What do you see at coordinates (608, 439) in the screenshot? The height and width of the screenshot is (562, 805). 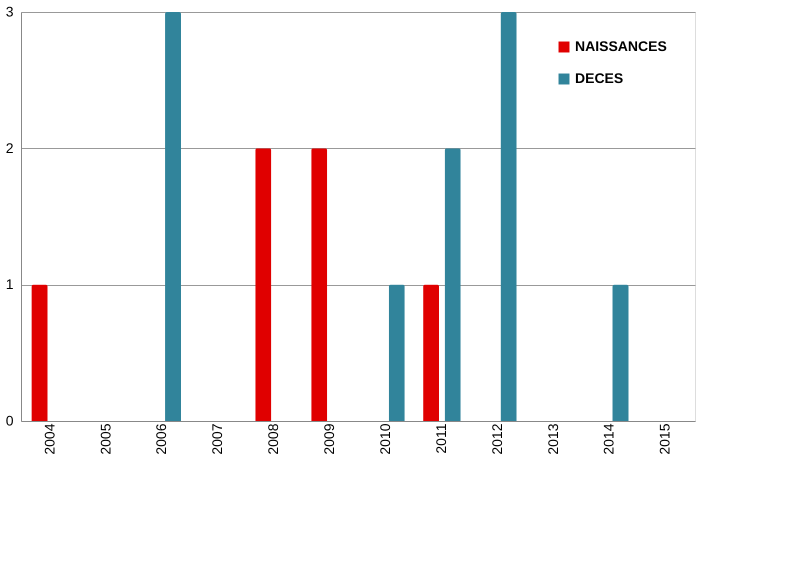 I see `x-tick-label: 2014` at bounding box center [608, 439].